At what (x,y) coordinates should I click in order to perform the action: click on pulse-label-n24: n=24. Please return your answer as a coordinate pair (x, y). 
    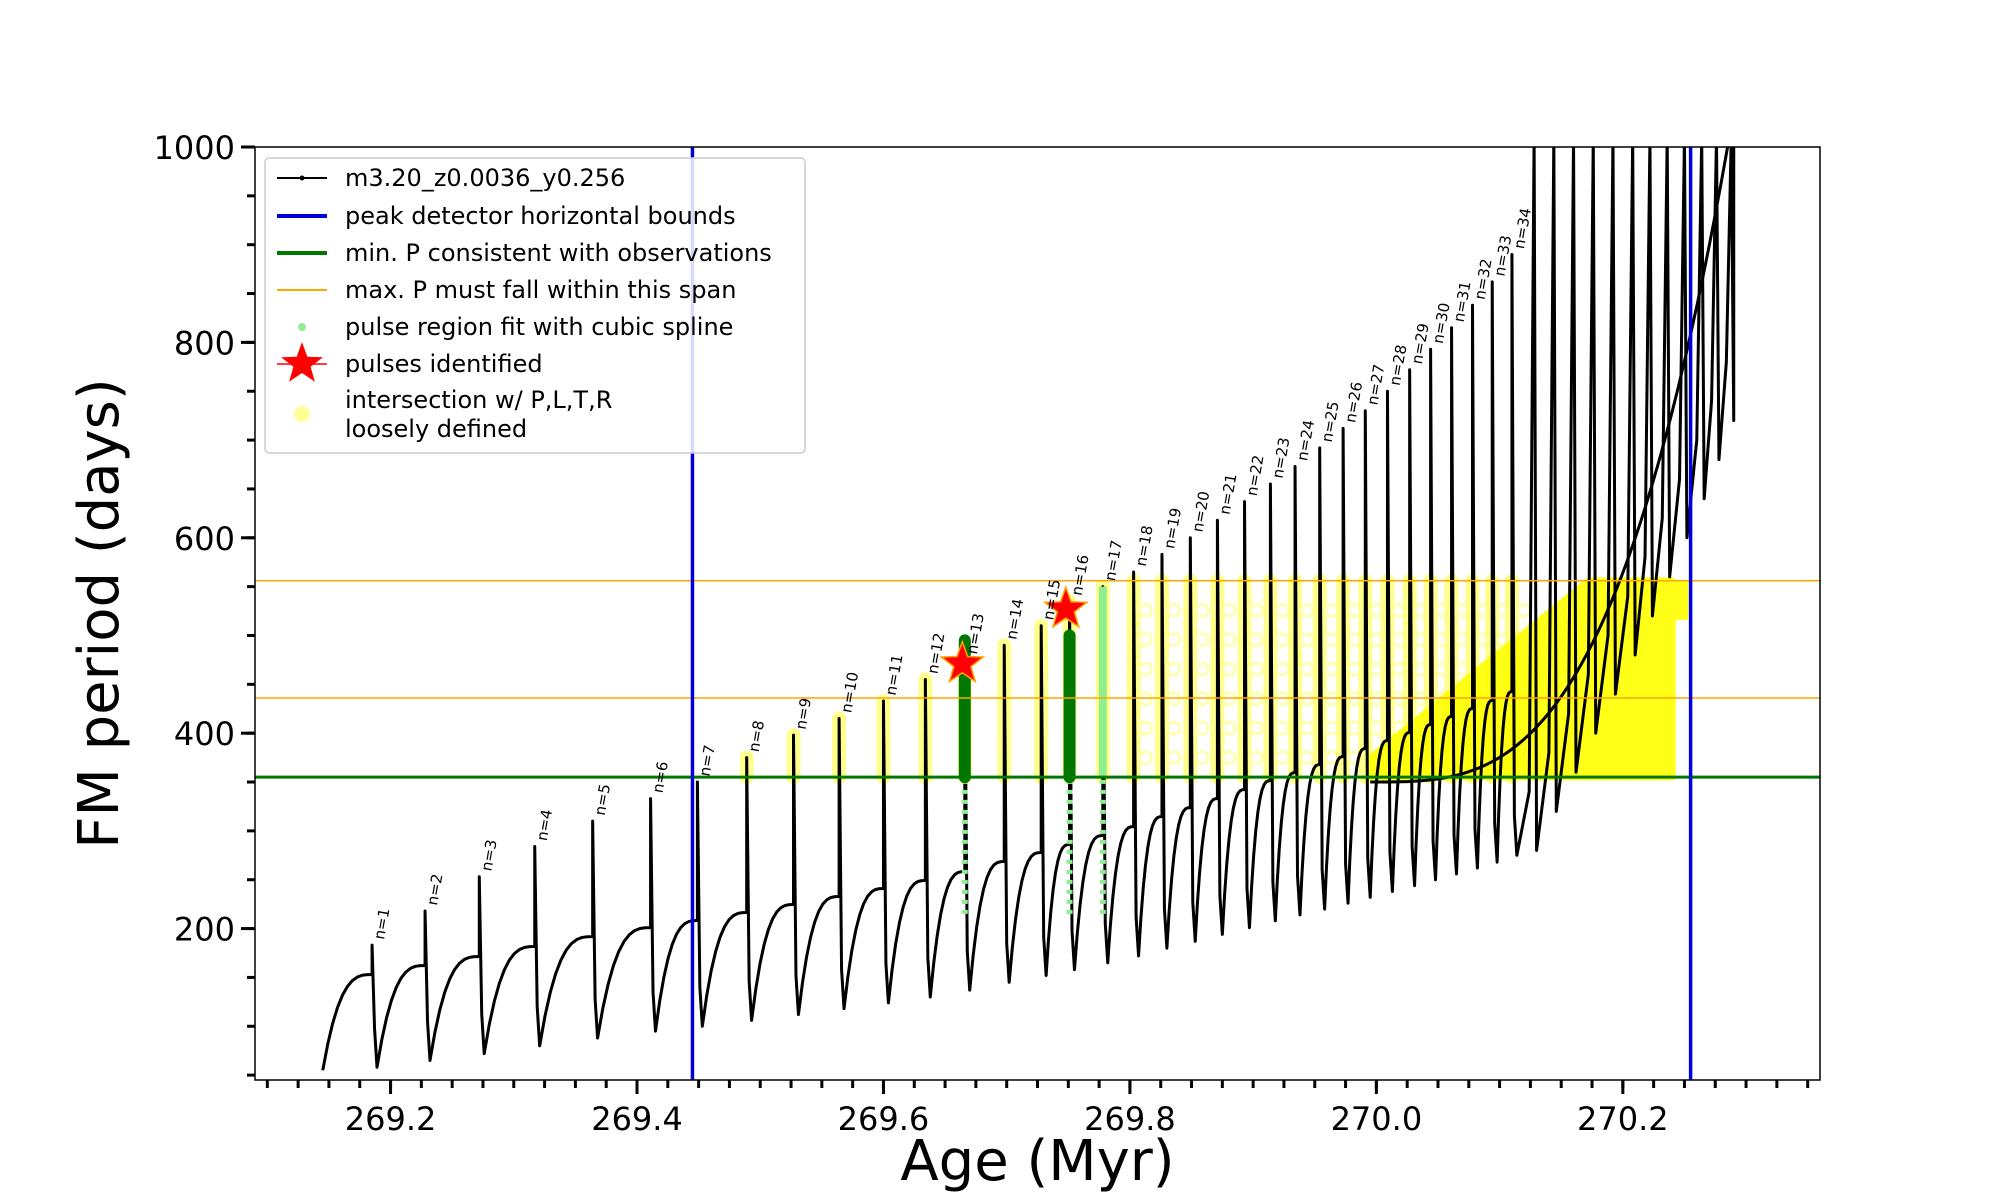
    Looking at the image, I should click on (1305, 440).